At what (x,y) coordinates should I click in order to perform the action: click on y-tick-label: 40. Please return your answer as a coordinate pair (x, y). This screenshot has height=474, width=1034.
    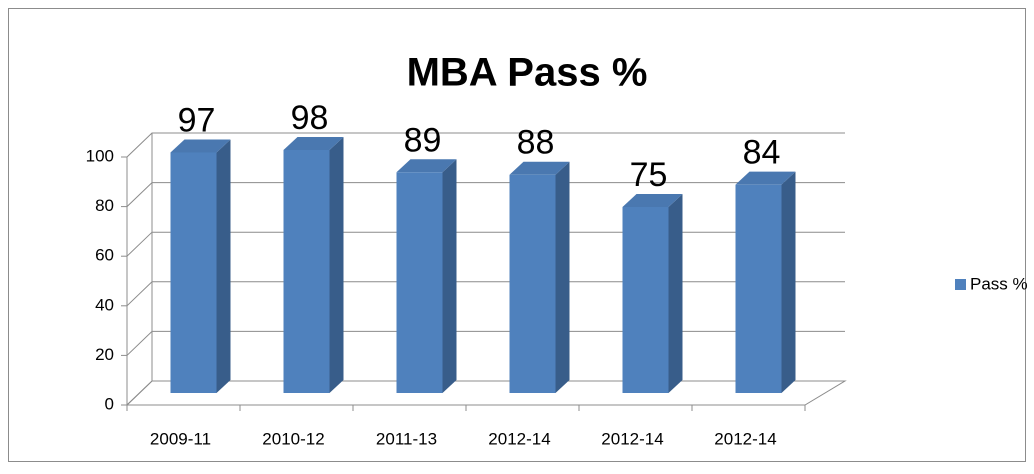
    Looking at the image, I should click on (104, 304).